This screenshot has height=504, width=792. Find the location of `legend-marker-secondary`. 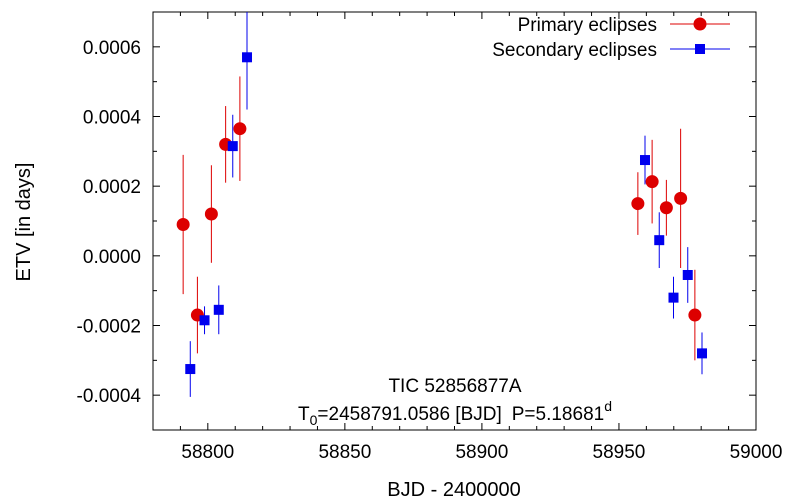

legend-marker-secondary is located at coordinates (700, 49).